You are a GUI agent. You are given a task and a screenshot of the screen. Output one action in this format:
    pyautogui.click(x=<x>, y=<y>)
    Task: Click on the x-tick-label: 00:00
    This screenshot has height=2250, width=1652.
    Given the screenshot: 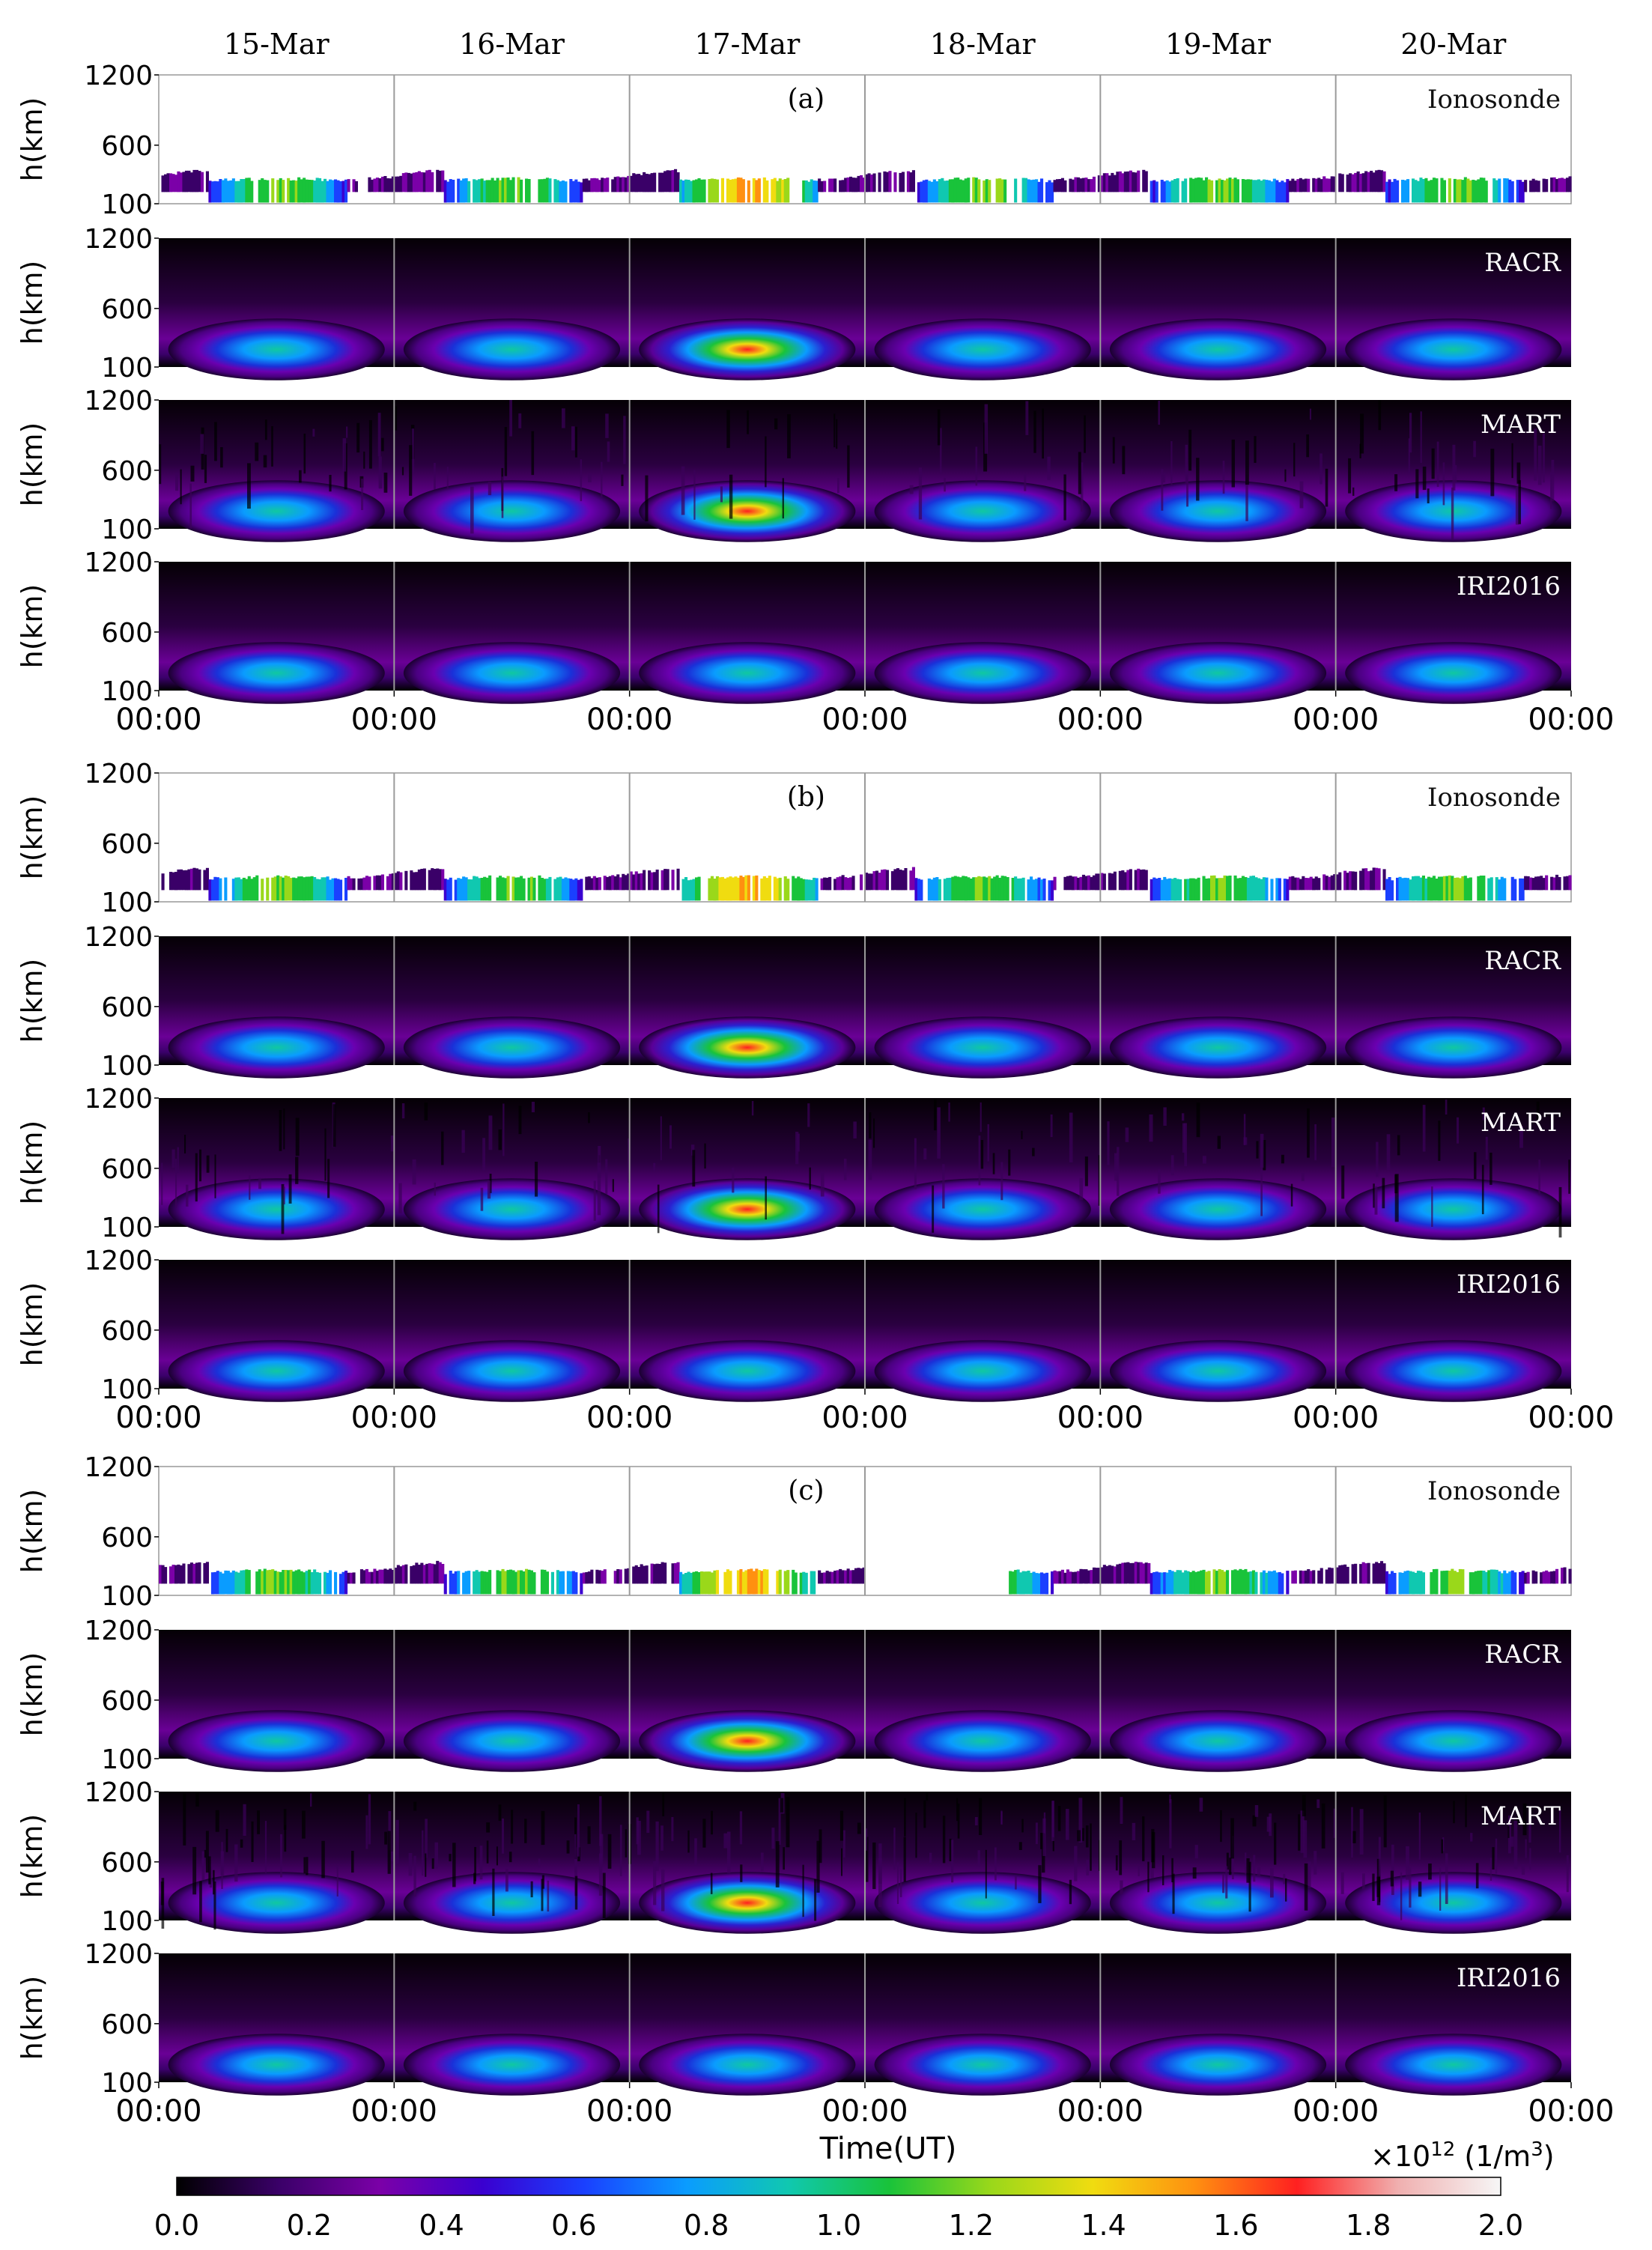 What is the action you would take?
    pyautogui.click(x=1100, y=2111)
    